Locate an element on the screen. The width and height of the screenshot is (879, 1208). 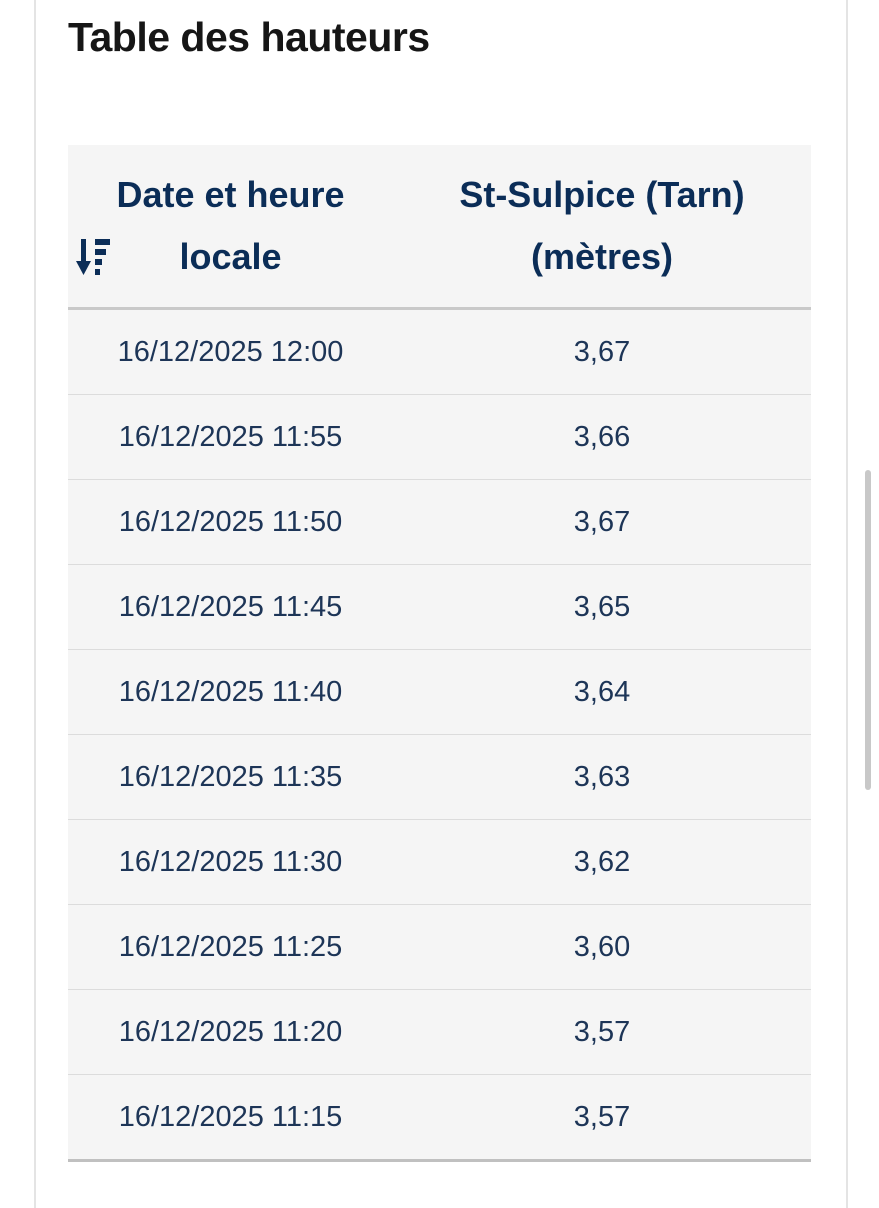
date-cell: 16/12/2025 11:30 is located at coordinates (230, 862).